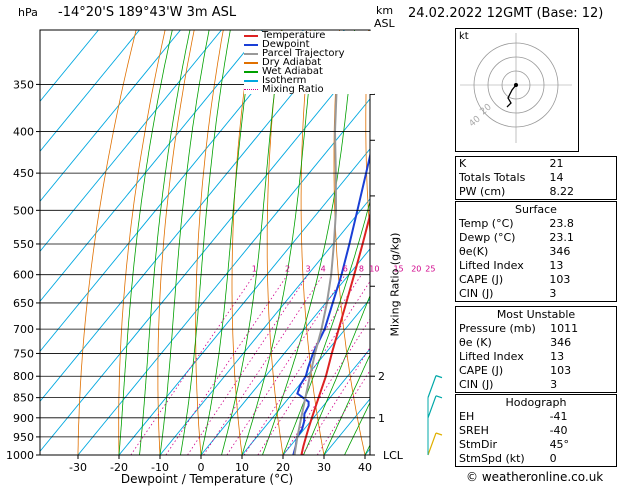 The height and width of the screenshot is (486, 629). Describe the element at coordinates (254, 269) in the screenshot. I see `mixing-ratio-label: 1` at that location.